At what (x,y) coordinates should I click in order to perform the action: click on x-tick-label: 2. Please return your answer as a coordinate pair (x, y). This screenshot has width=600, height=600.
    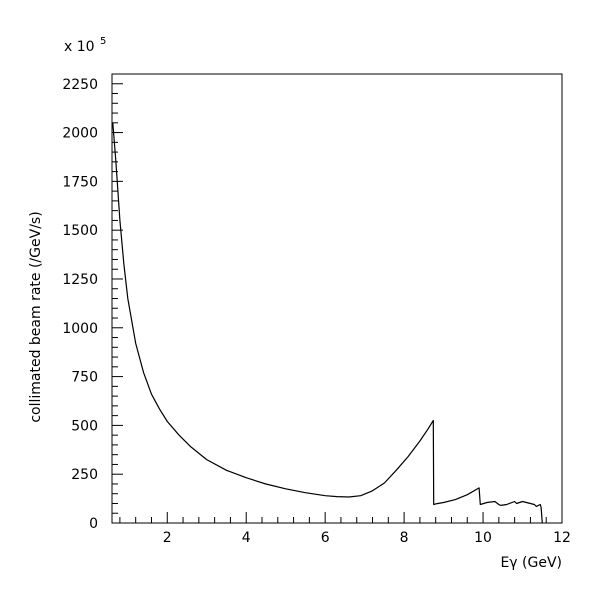
    Looking at the image, I should click on (167, 538).